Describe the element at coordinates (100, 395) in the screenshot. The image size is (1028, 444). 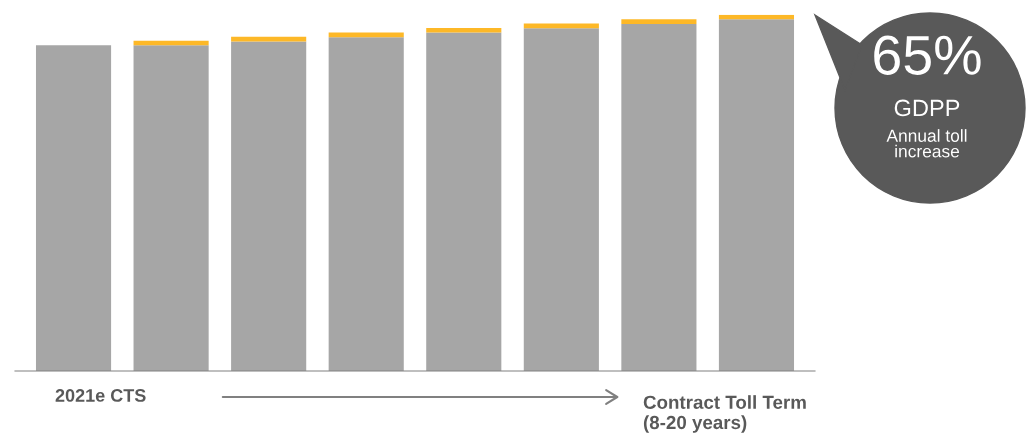
I see `text: 2021e CTS` at that location.